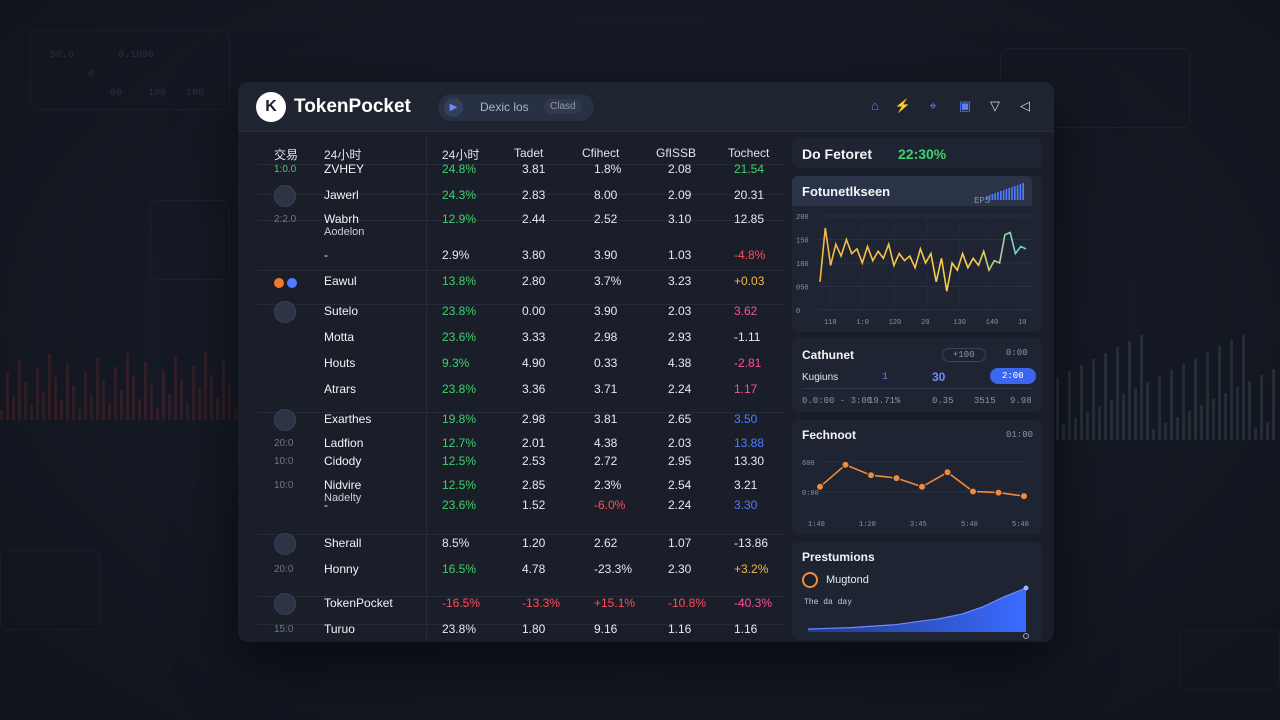 The image size is (1280, 720). What do you see at coordinates (512, 197) in the screenshot?
I see `table-row: Jawerl 24.3% 2.83 8.00 2.09 20.31` at bounding box center [512, 197].